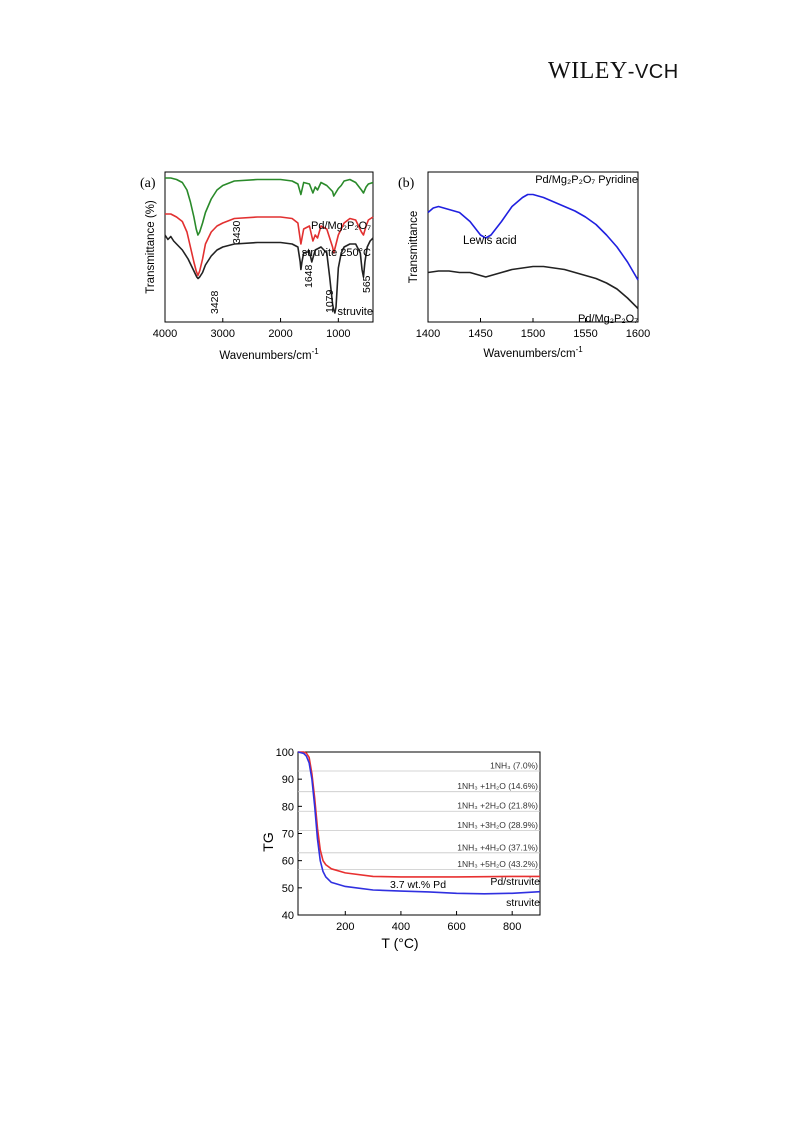 The image size is (793, 1121). What do you see at coordinates (533, 237) in the screenshot?
I see `series-line-pd-mg-p-o-pyridine` at bounding box center [533, 237].